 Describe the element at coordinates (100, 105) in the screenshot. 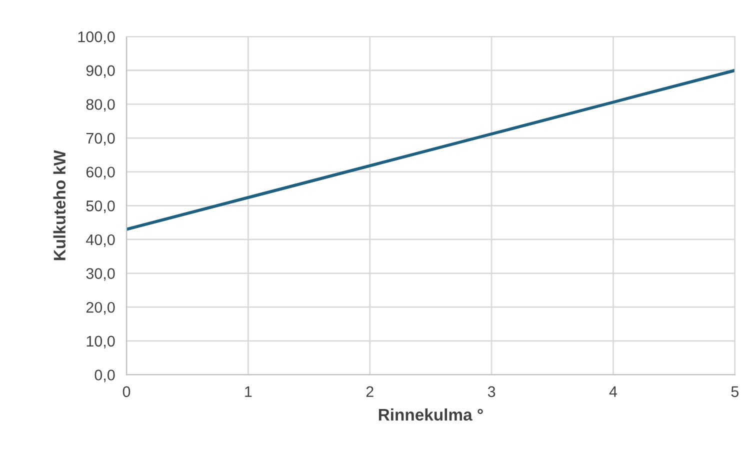

I see `y-tick-label: 80,0` at that location.